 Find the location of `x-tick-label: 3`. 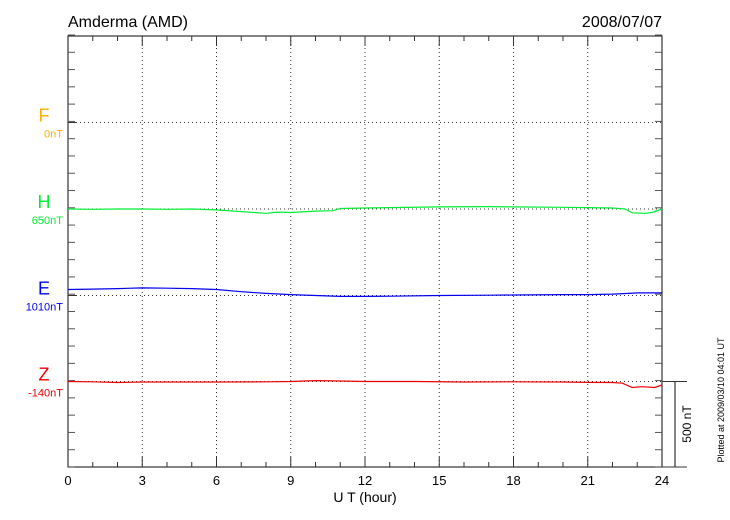

x-tick-label: 3 is located at coordinates (142, 480).